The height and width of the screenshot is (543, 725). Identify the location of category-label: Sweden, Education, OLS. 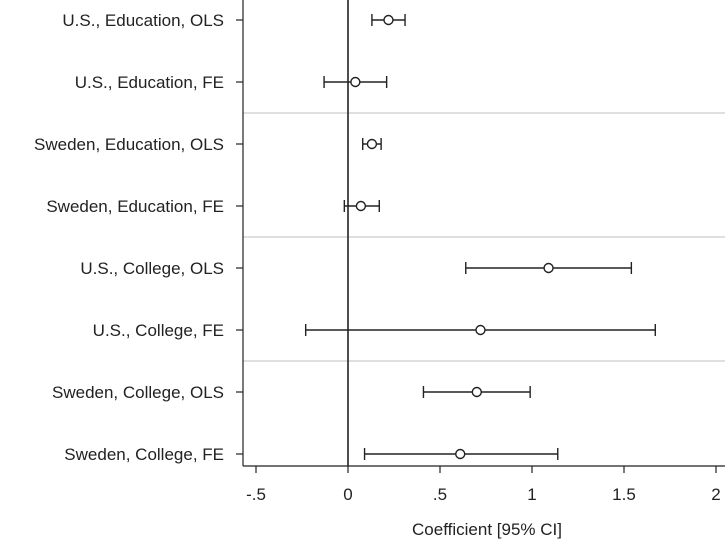
(129, 144).